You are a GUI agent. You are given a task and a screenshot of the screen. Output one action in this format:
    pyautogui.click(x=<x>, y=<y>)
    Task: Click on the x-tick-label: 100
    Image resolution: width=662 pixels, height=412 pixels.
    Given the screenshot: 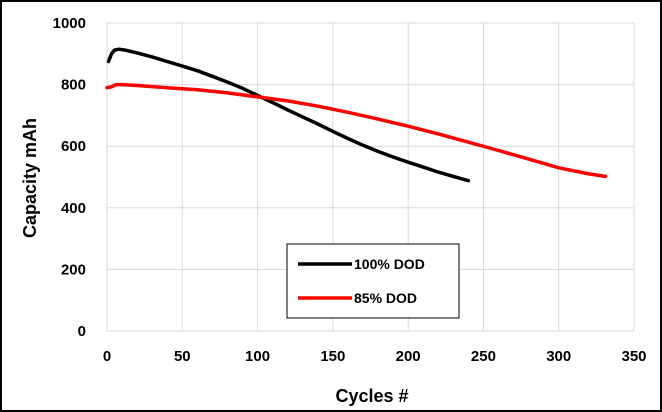 What is the action you would take?
    pyautogui.click(x=257, y=356)
    